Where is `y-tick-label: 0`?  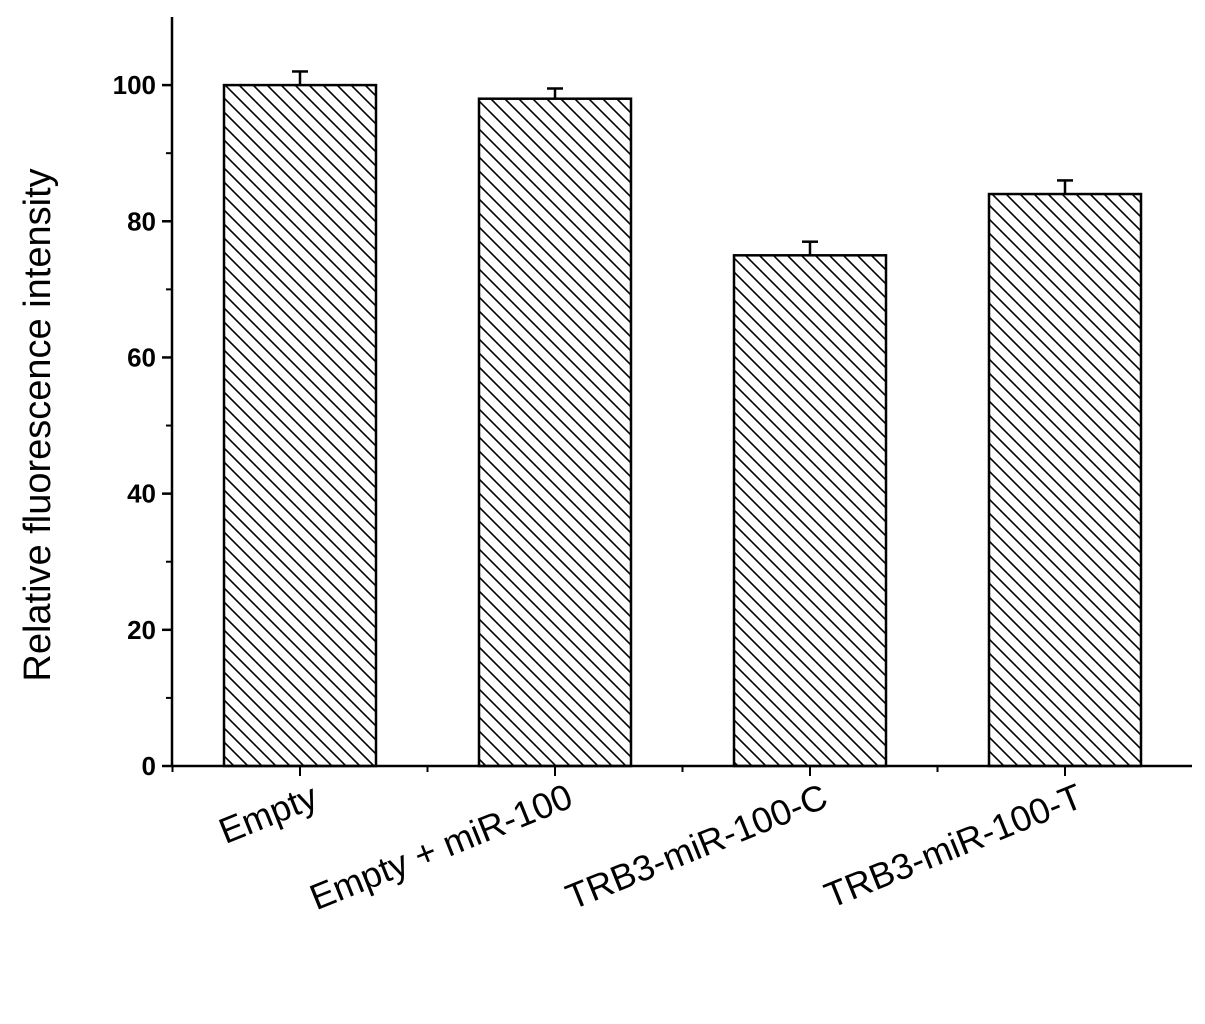
y-tick-label: 0 is located at coordinates (149, 766).